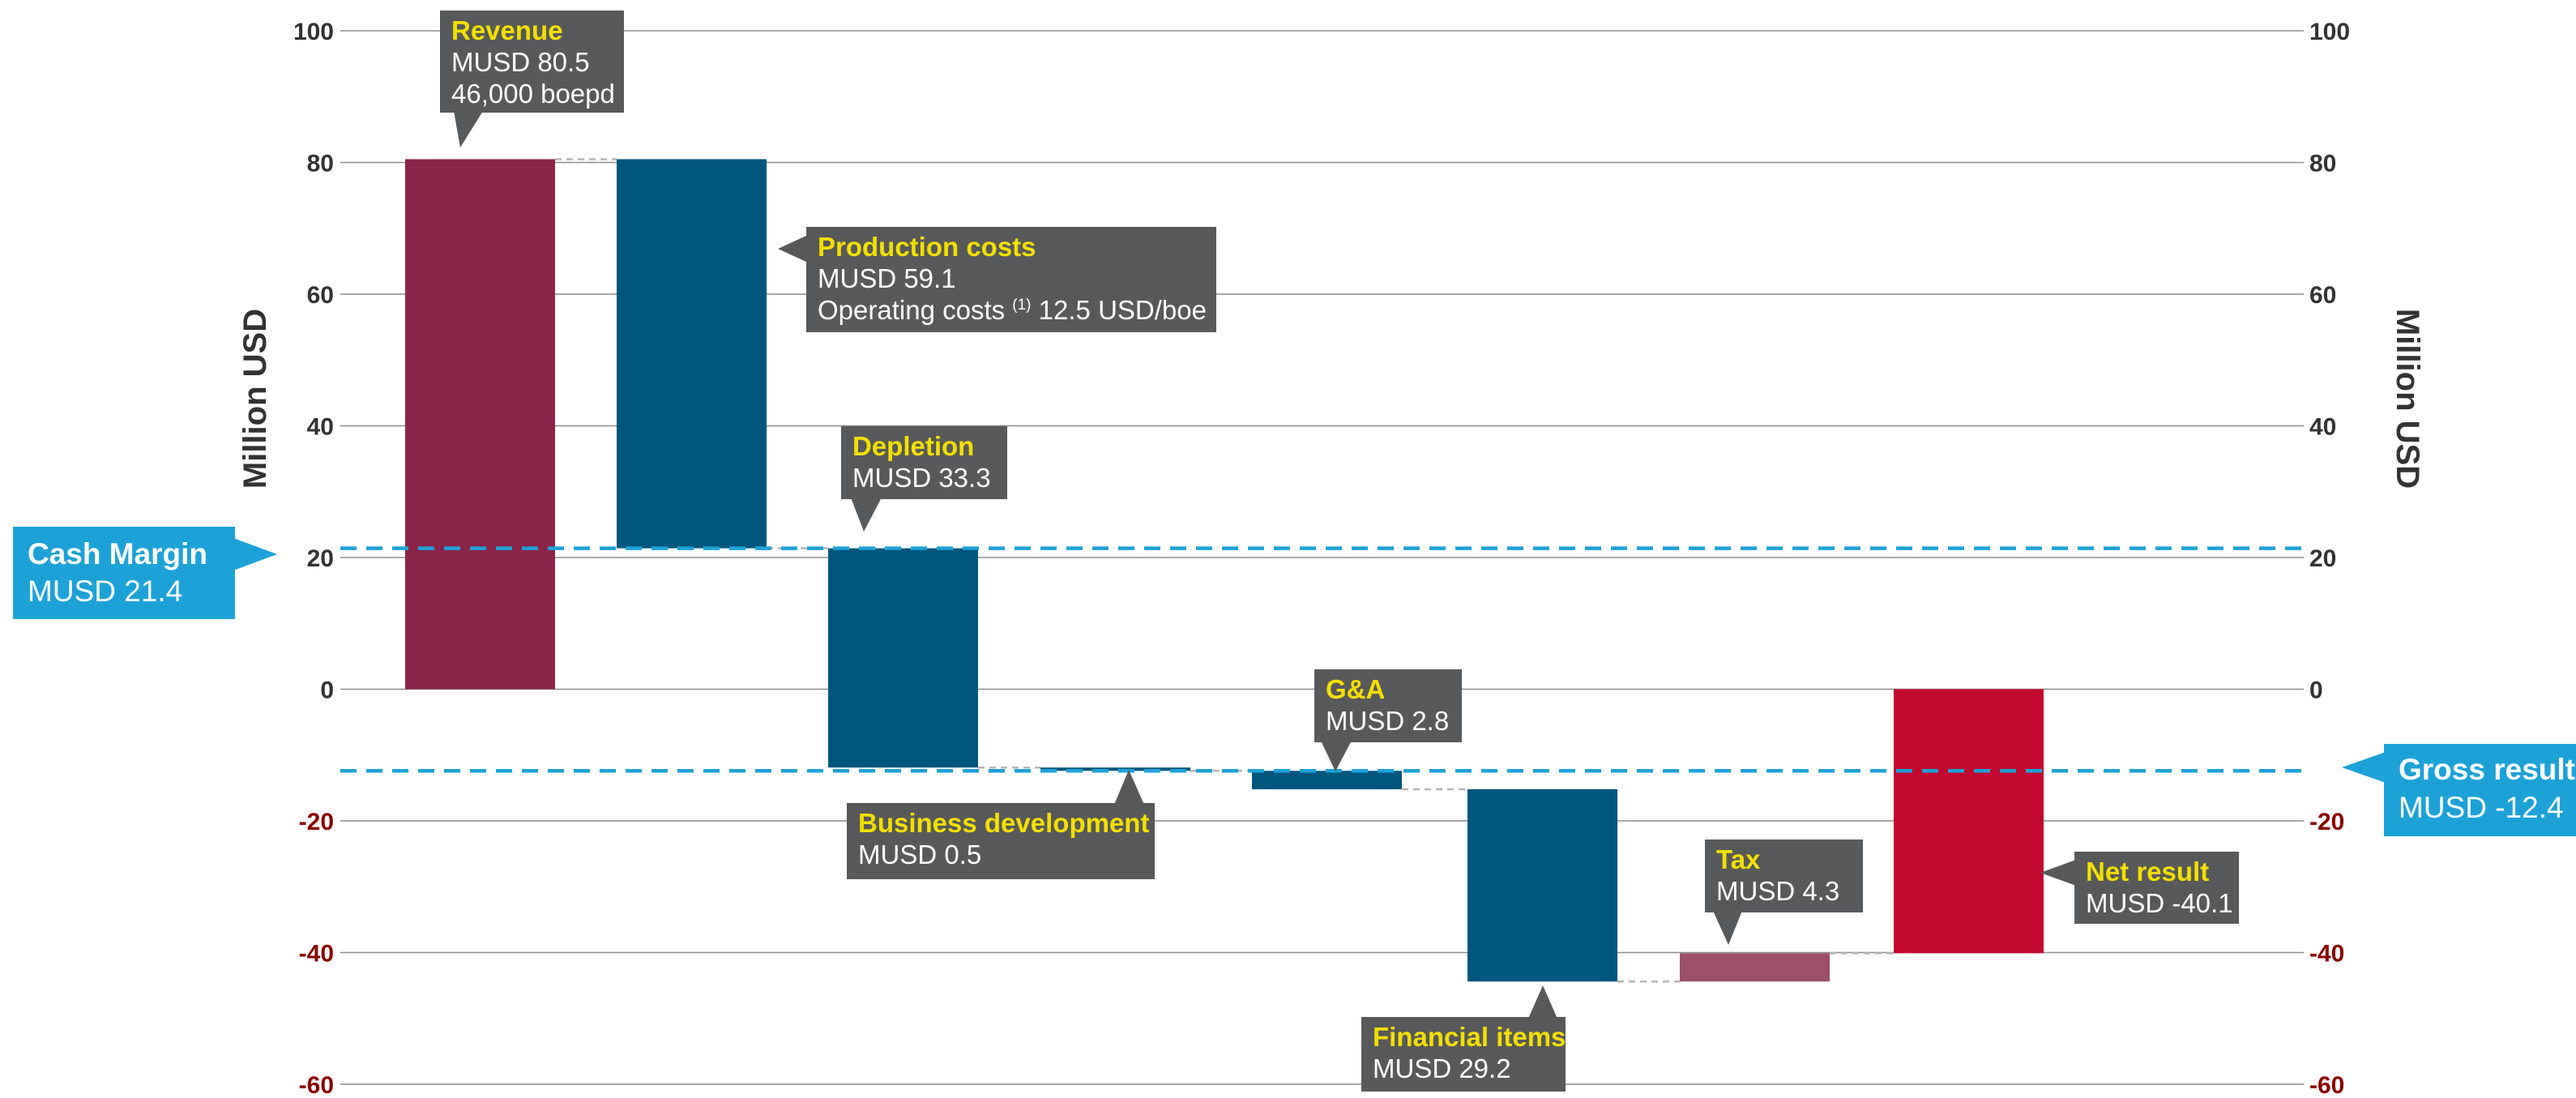 This screenshot has width=2576, height=1098. What do you see at coordinates (480, 425) in the screenshot?
I see `bar-revenue` at bounding box center [480, 425].